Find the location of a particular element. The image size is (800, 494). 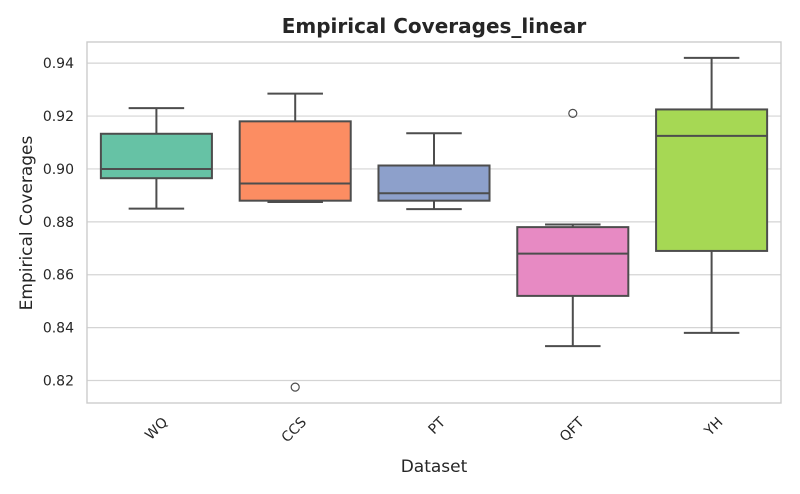

y-tick-label: 0.90 is located at coordinates (58, 170).